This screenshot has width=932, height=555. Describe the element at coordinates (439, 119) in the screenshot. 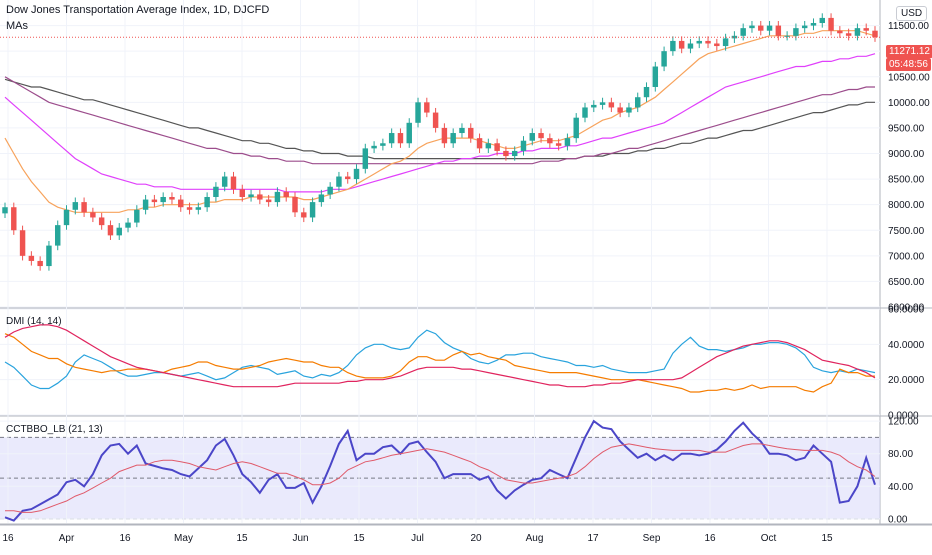

I see `ma-long-line` at that location.